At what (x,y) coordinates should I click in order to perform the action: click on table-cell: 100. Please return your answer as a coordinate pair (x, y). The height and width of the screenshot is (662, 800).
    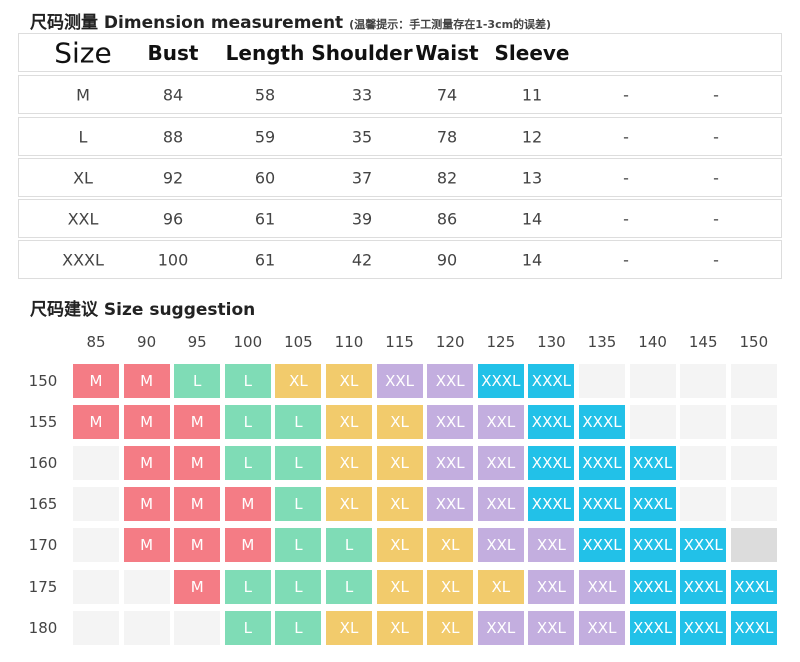
    Looking at the image, I should click on (173, 259).